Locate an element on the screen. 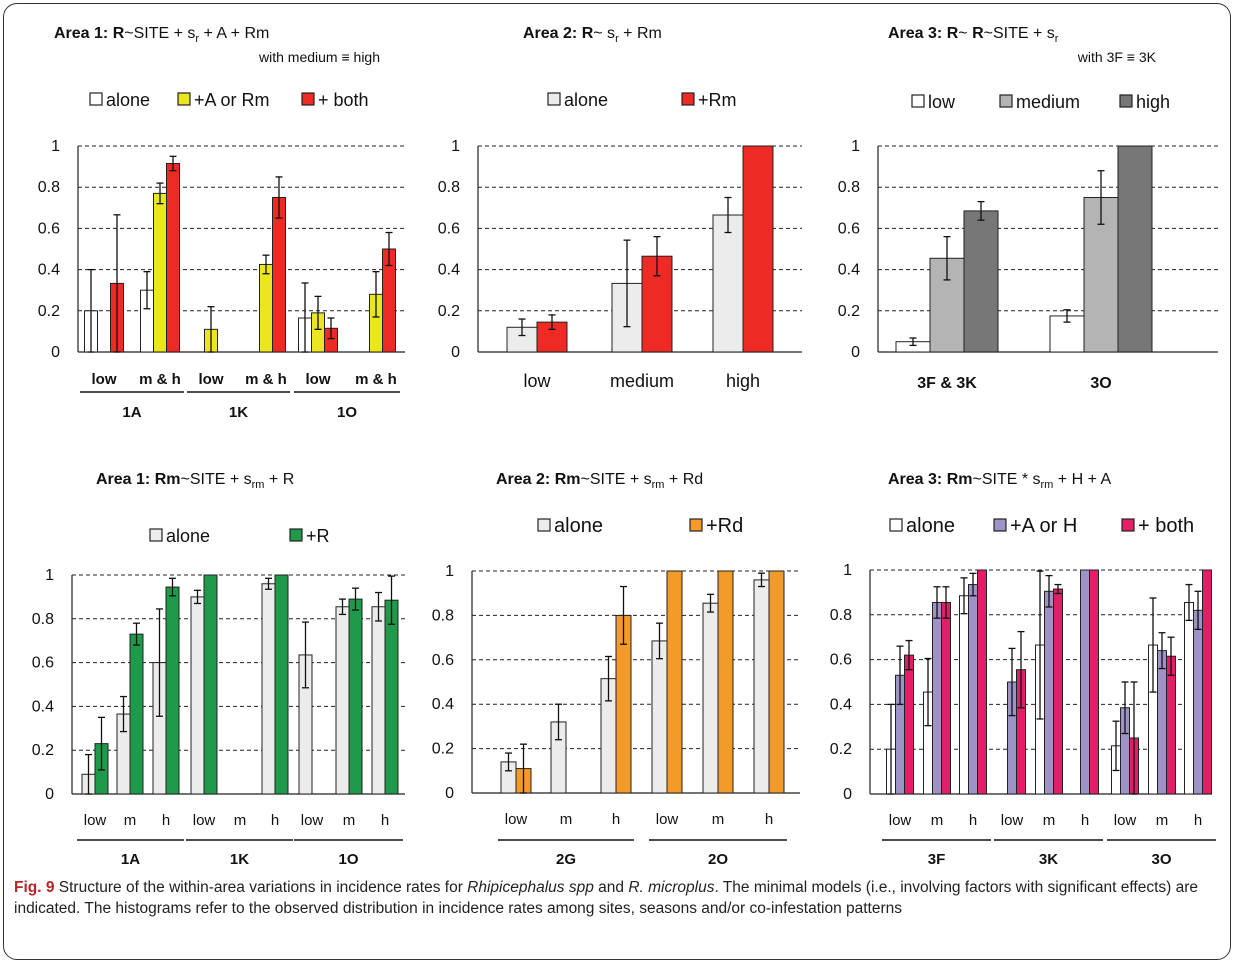 The image size is (1236, 965). chart-title: Area 3: Rm~SITE * srm + H + A is located at coordinates (999, 481).